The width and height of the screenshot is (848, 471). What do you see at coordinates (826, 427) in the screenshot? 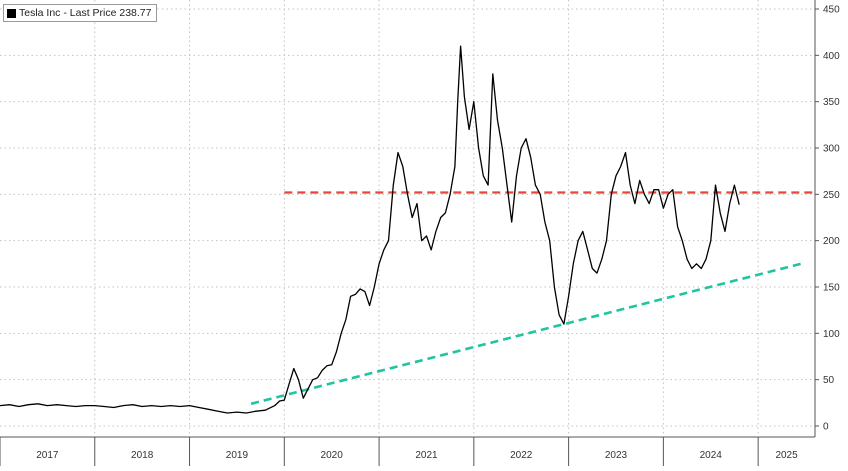
I see `y-tick-label: 0` at bounding box center [826, 427].